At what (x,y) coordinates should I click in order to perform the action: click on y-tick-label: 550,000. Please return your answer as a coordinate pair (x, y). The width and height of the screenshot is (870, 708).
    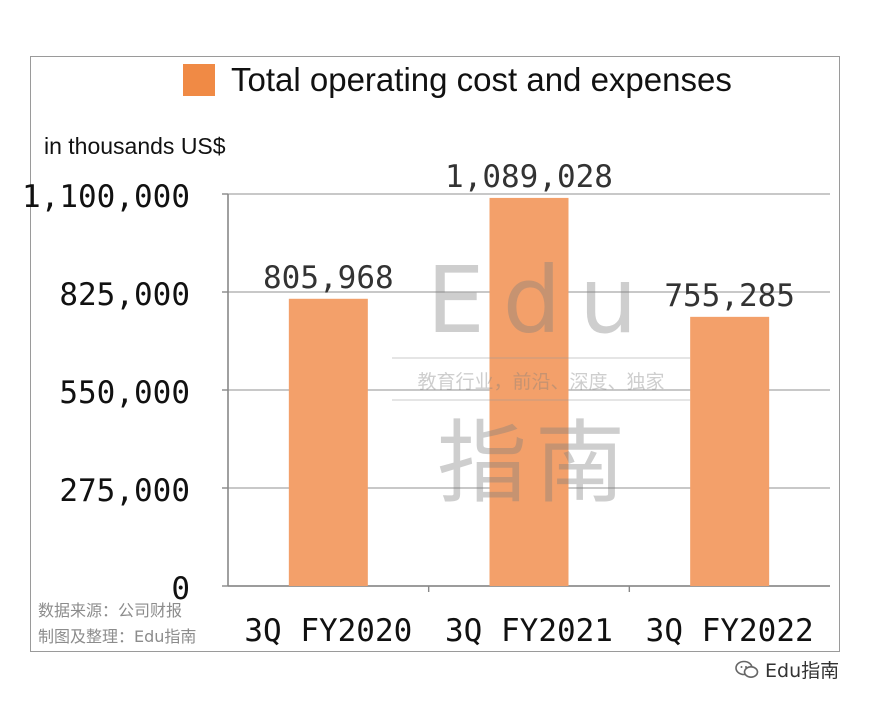
    Looking at the image, I should click on (124, 393).